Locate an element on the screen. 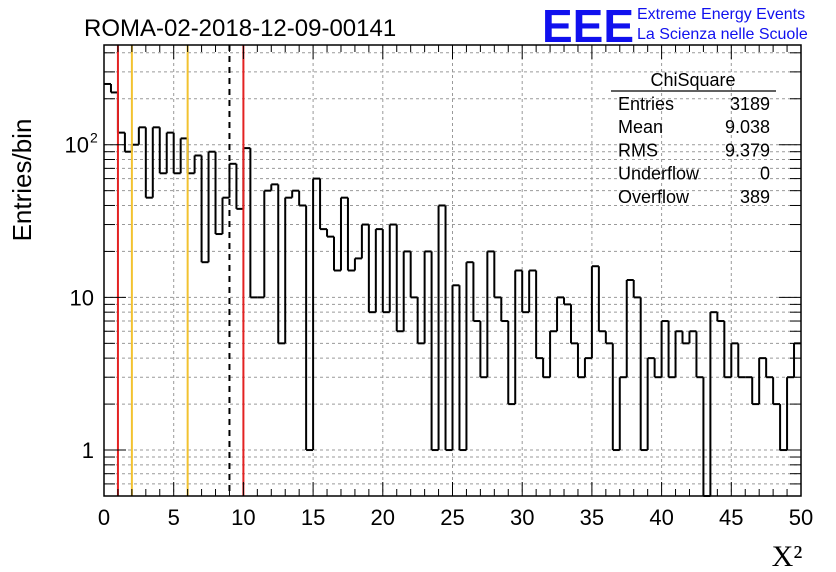 The height and width of the screenshot is (572, 836). reference-lines is located at coordinates (180, 270).